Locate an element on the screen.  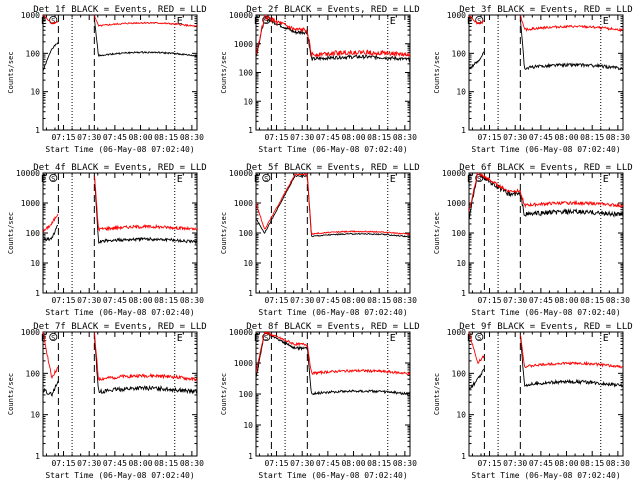
chart-title: Det 8f BLACK = Events, RED = LLD is located at coordinates (332, 327).